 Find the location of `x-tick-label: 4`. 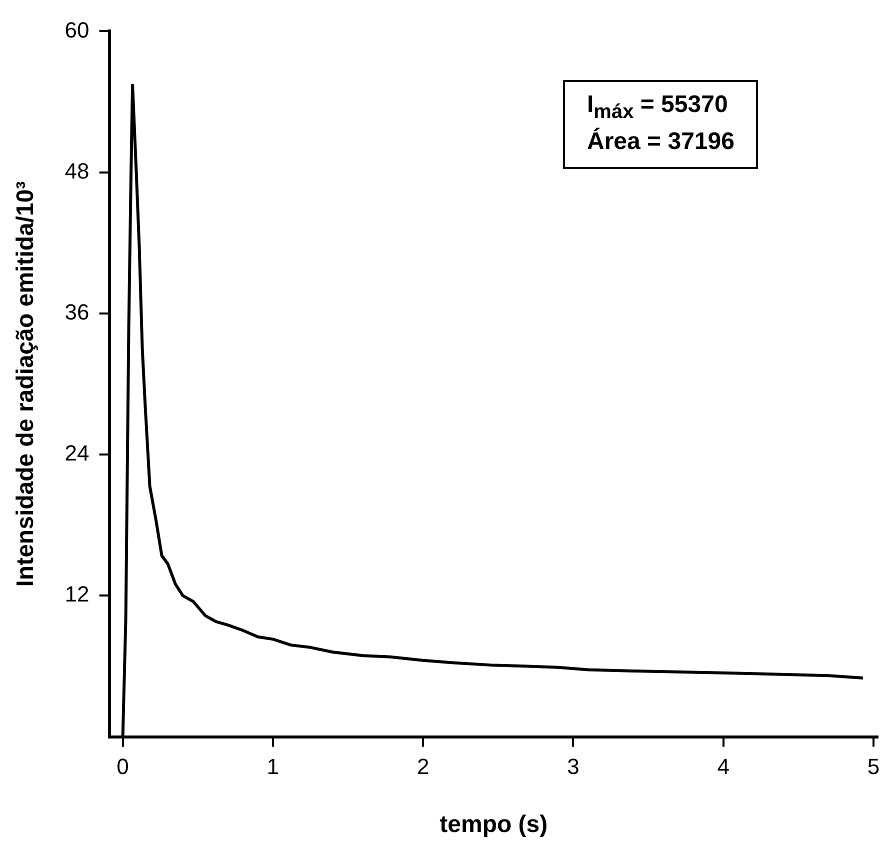

x-tick-label: 4 is located at coordinates (723, 767).